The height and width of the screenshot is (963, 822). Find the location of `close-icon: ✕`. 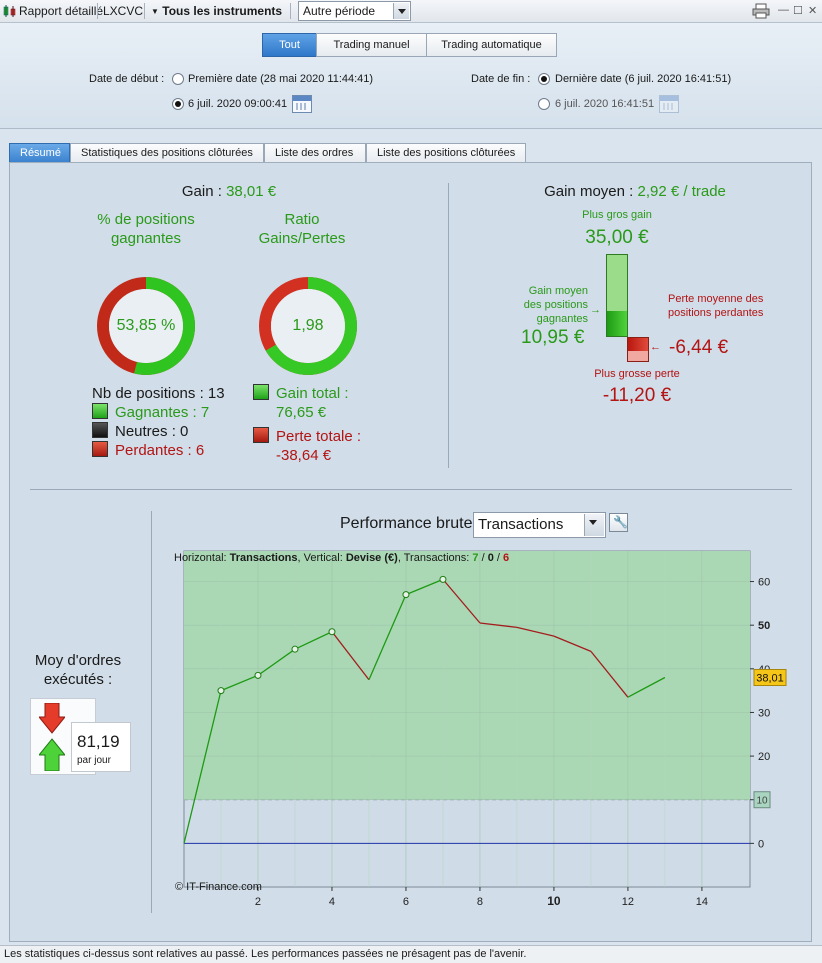

close-icon: ✕ is located at coordinates (813, 11).